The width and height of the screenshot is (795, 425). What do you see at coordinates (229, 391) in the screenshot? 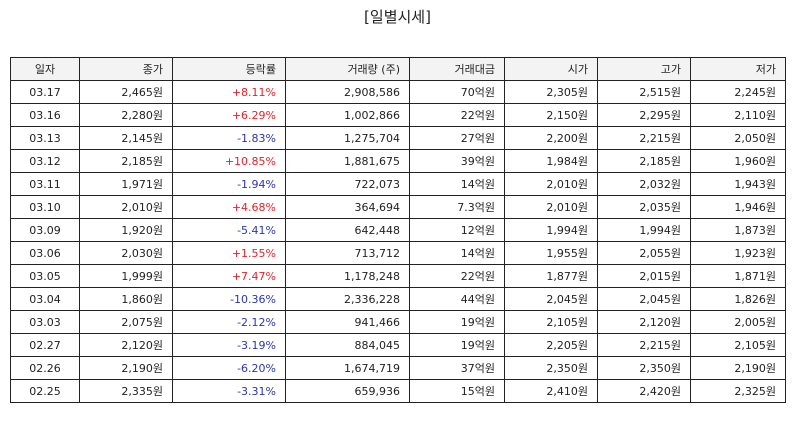
I see `cell-change: -3.31%` at bounding box center [229, 391].